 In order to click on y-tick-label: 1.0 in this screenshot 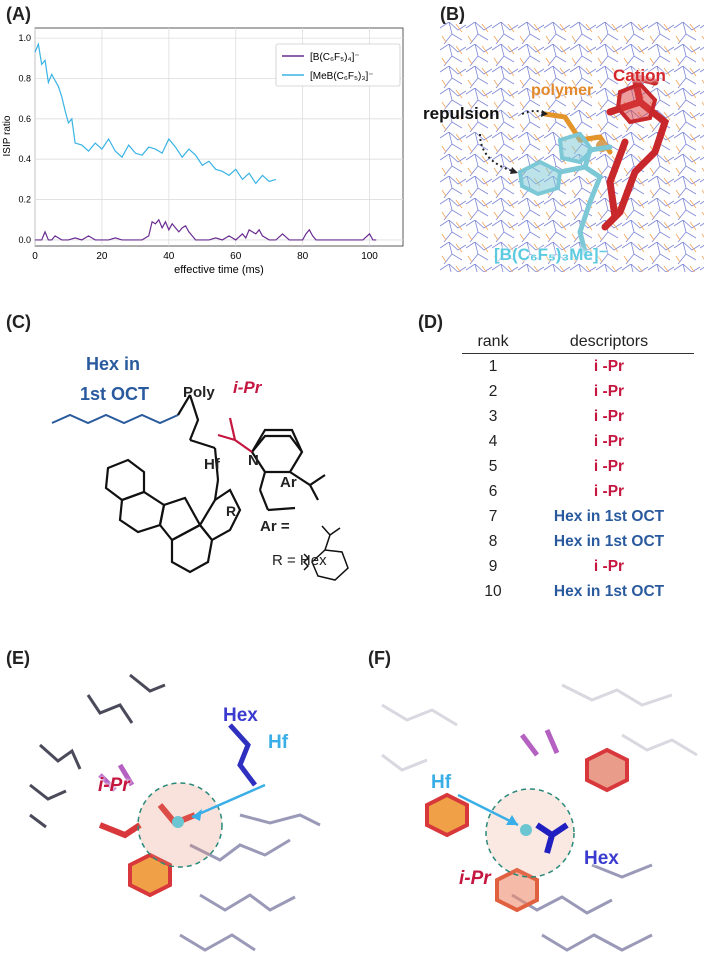, I will do `click(24, 38)`.